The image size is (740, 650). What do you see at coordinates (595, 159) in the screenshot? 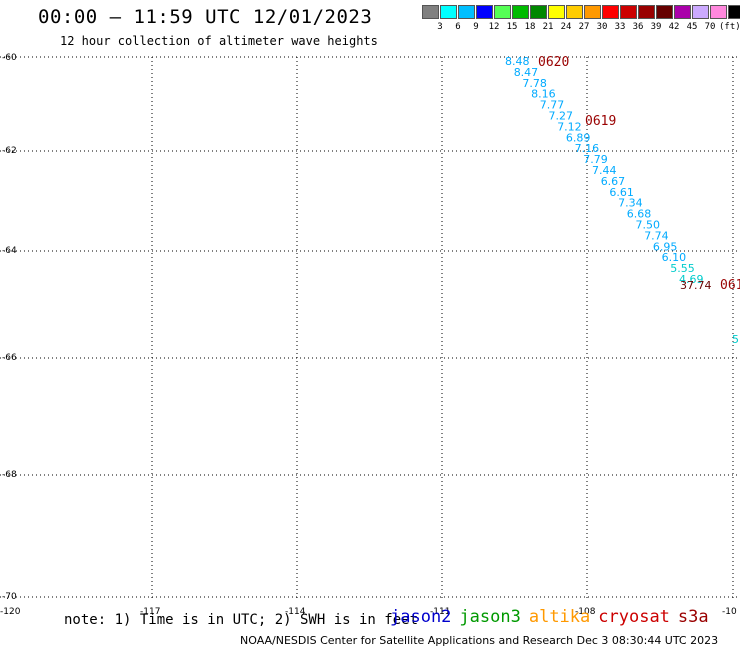
I see `wave-height-value: 7.79` at bounding box center [595, 159].